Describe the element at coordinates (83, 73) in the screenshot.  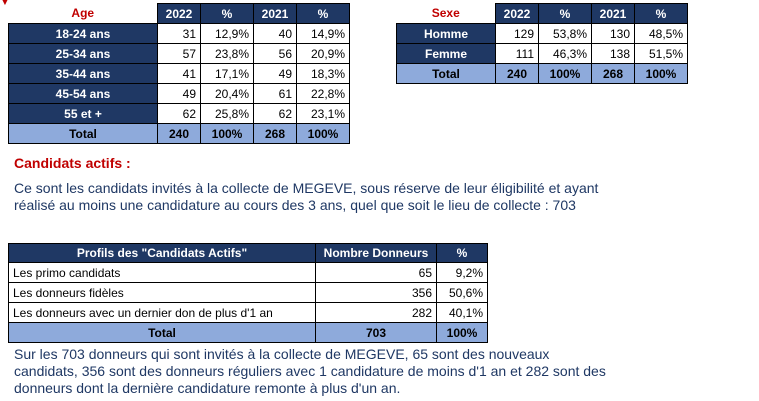
I see `row-label: 35-44 ans` at that location.